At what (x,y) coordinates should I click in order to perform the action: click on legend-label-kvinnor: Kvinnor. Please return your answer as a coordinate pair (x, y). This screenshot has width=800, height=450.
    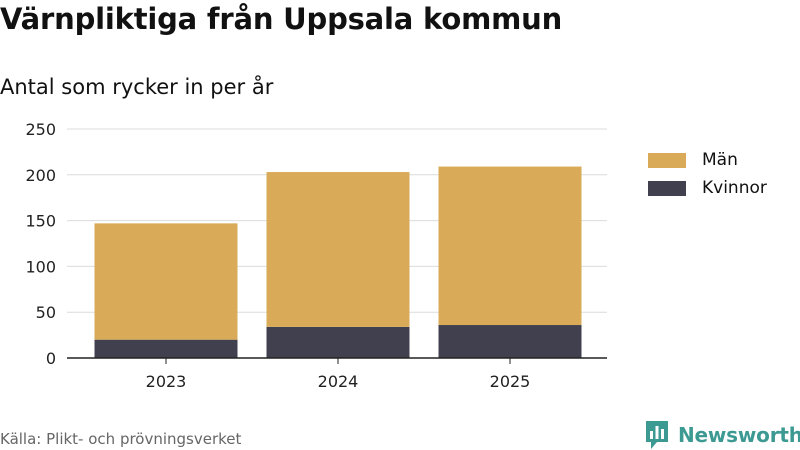
    Looking at the image, I should click on (734, 188).